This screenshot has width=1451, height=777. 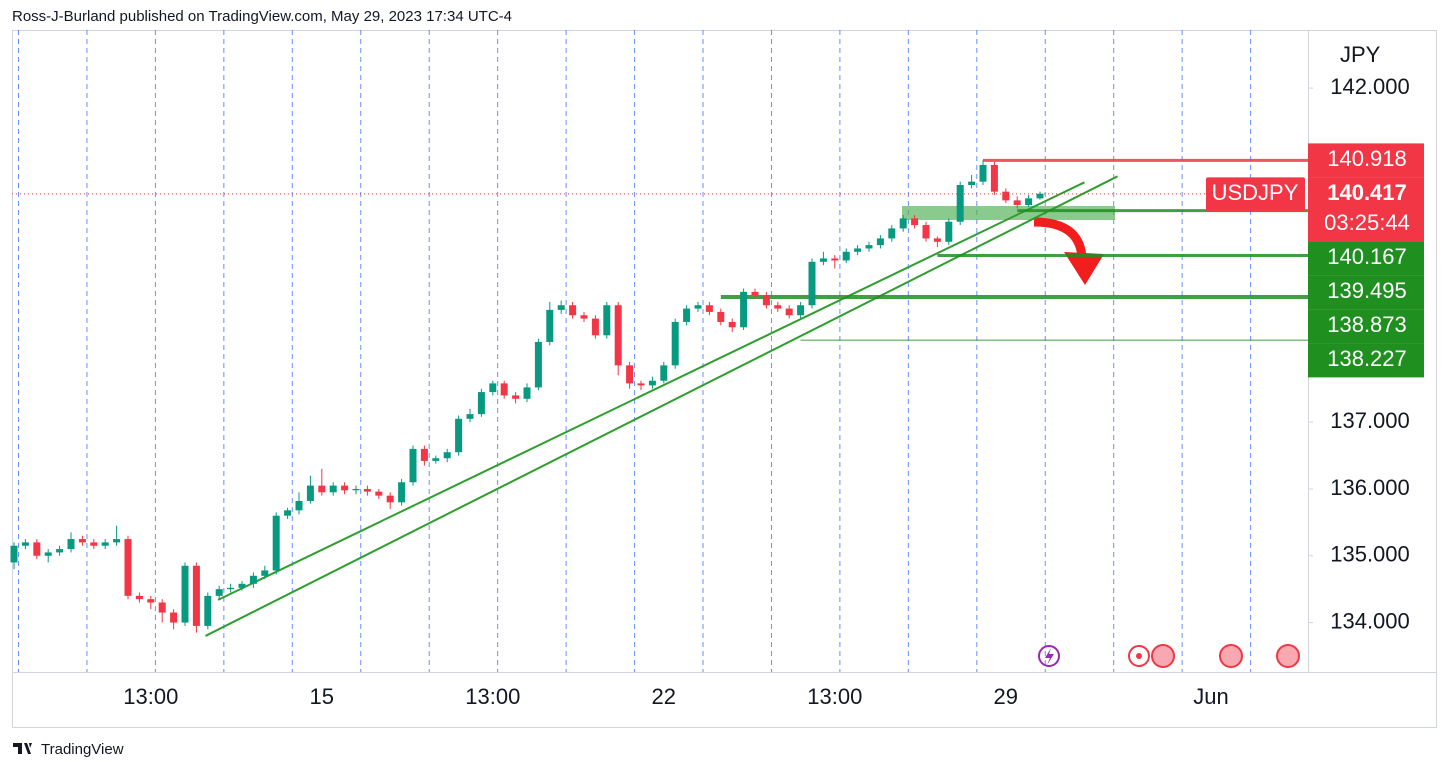 What do you see at coordinates (68, 749) in the screenshot?
I see `footer-logo: TradingView` at bounding box center [68, 749].